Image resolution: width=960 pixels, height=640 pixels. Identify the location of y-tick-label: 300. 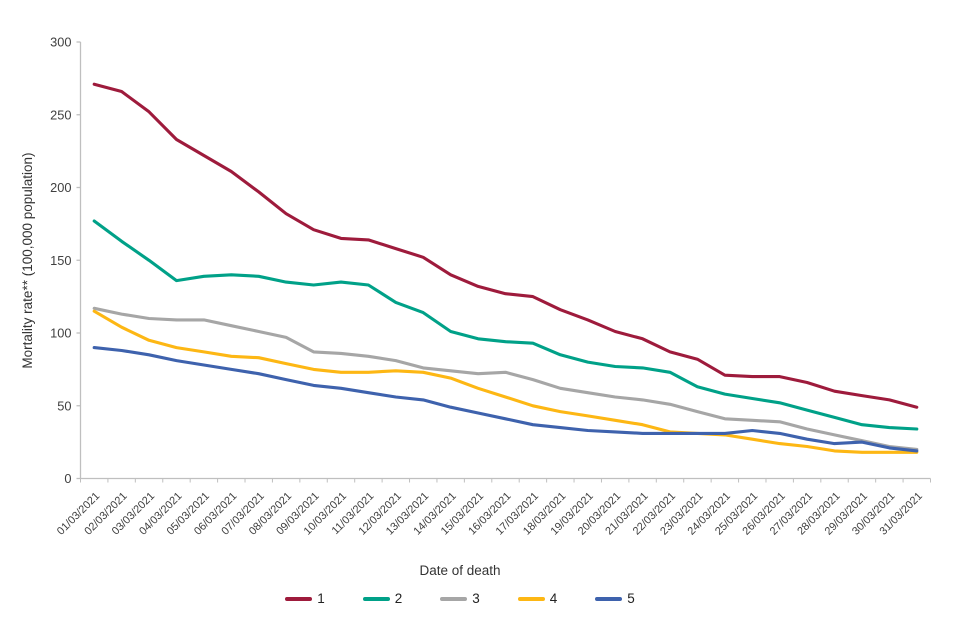
(60, 42).